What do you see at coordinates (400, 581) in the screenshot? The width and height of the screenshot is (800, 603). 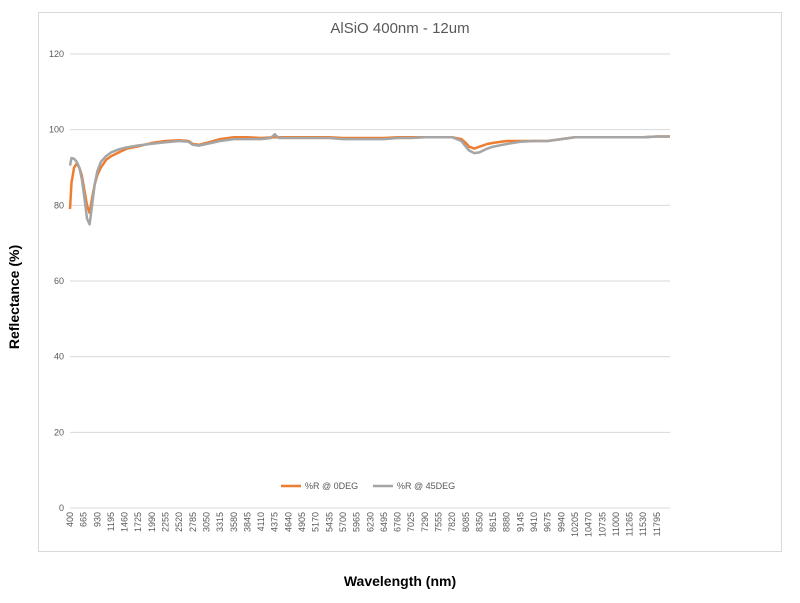 I see `x-axis-title: Wavelength (nm)` at bounding box center [400, 581].